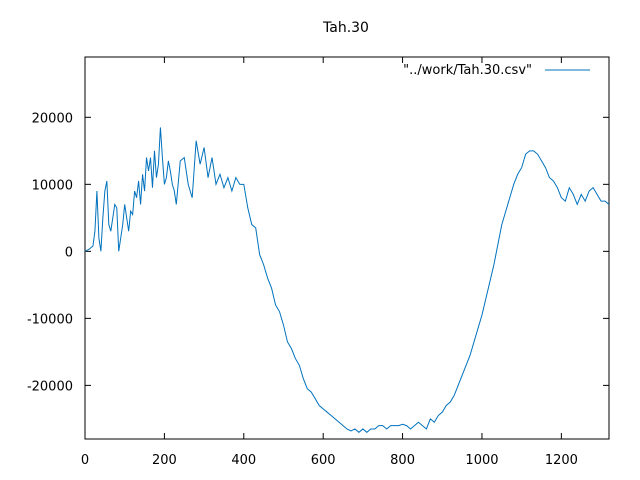 The width and height of the screenshot is (640, 480). Describe the element at coordinates (52, 118) in the screenshot. I see `y-tick-label: 20000` at that location.